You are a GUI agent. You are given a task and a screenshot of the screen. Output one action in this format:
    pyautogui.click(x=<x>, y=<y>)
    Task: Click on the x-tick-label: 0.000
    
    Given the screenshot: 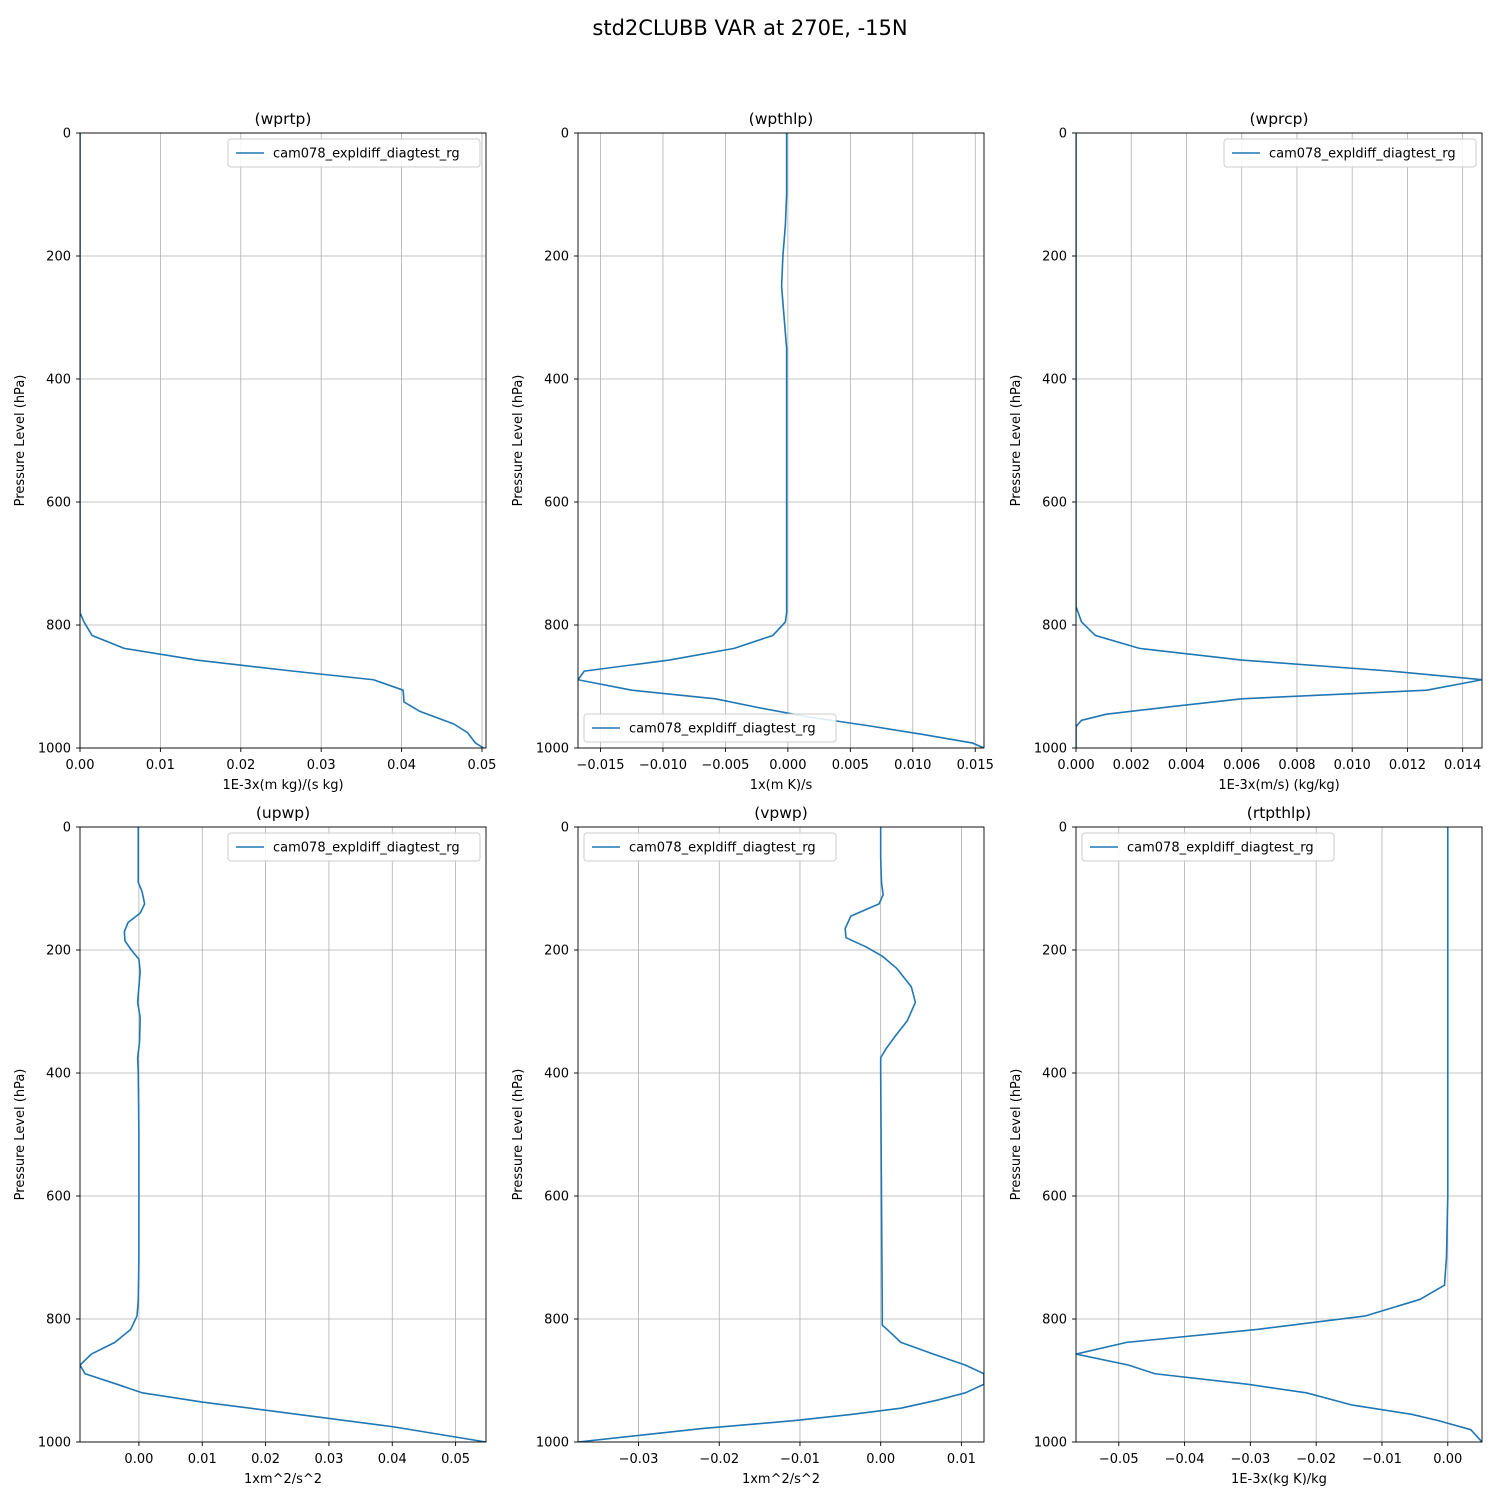 What is the action you would take?
    pyautogui.click(x=1075, y=765)
    